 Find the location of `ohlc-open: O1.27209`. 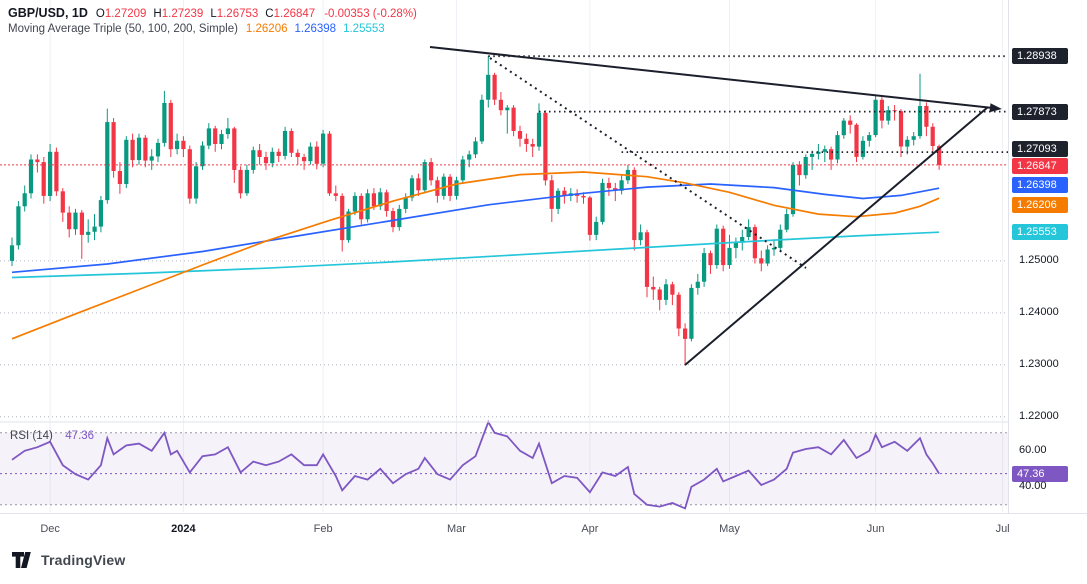

ohlc-open: O1.27209 is located at coordinates (121, 14).